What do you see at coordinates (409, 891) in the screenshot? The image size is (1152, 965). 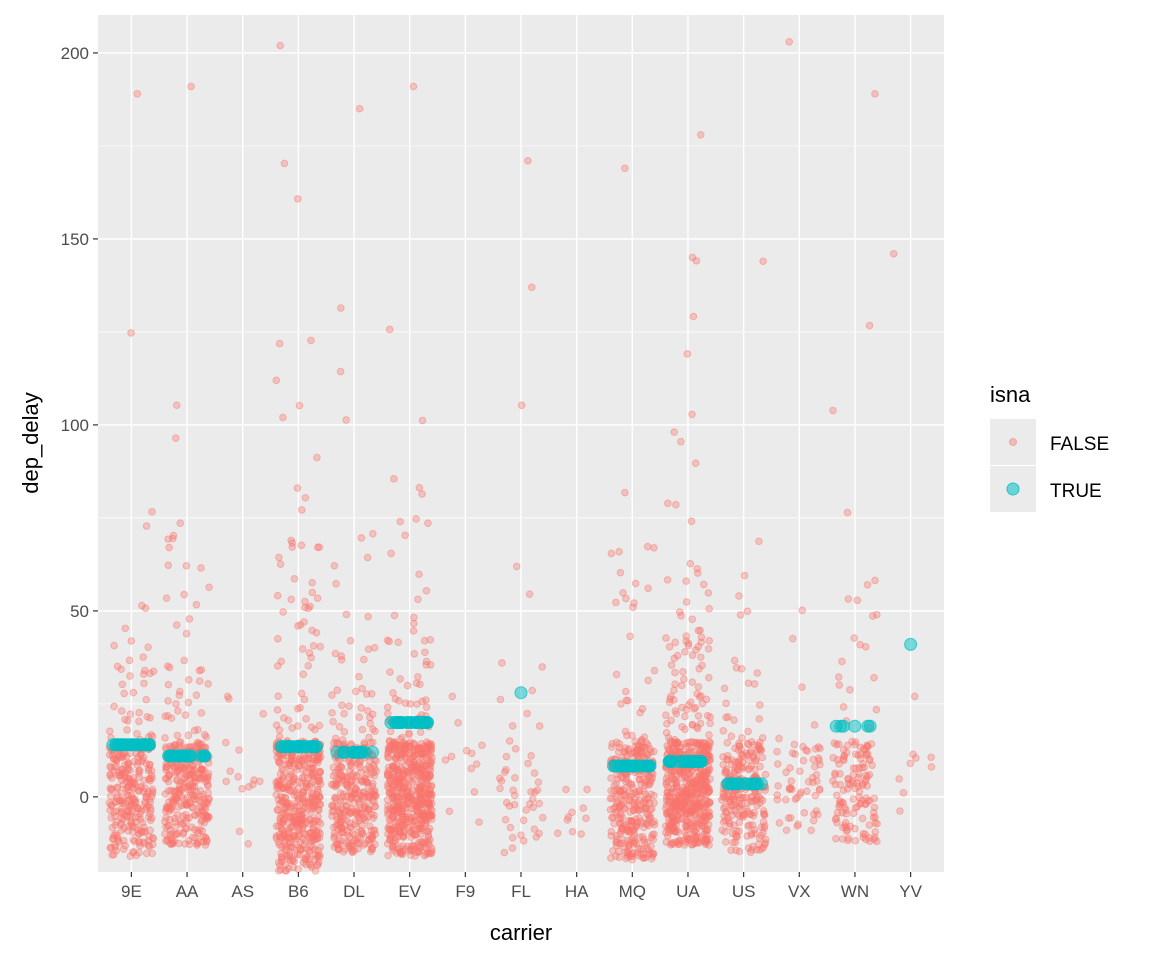 I see `x-tick-label: EV` at bounding box center [409, 891].